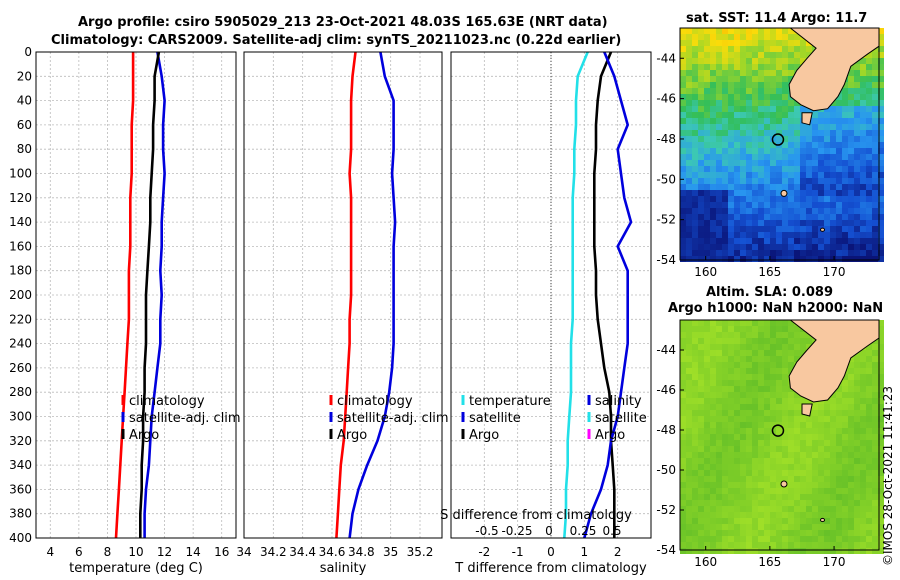 The height and width of the screenshot is (580, 900). Describe the element at coordinates (390, 552) in the screenshot. I see `x-tick-label: 35` at that location.